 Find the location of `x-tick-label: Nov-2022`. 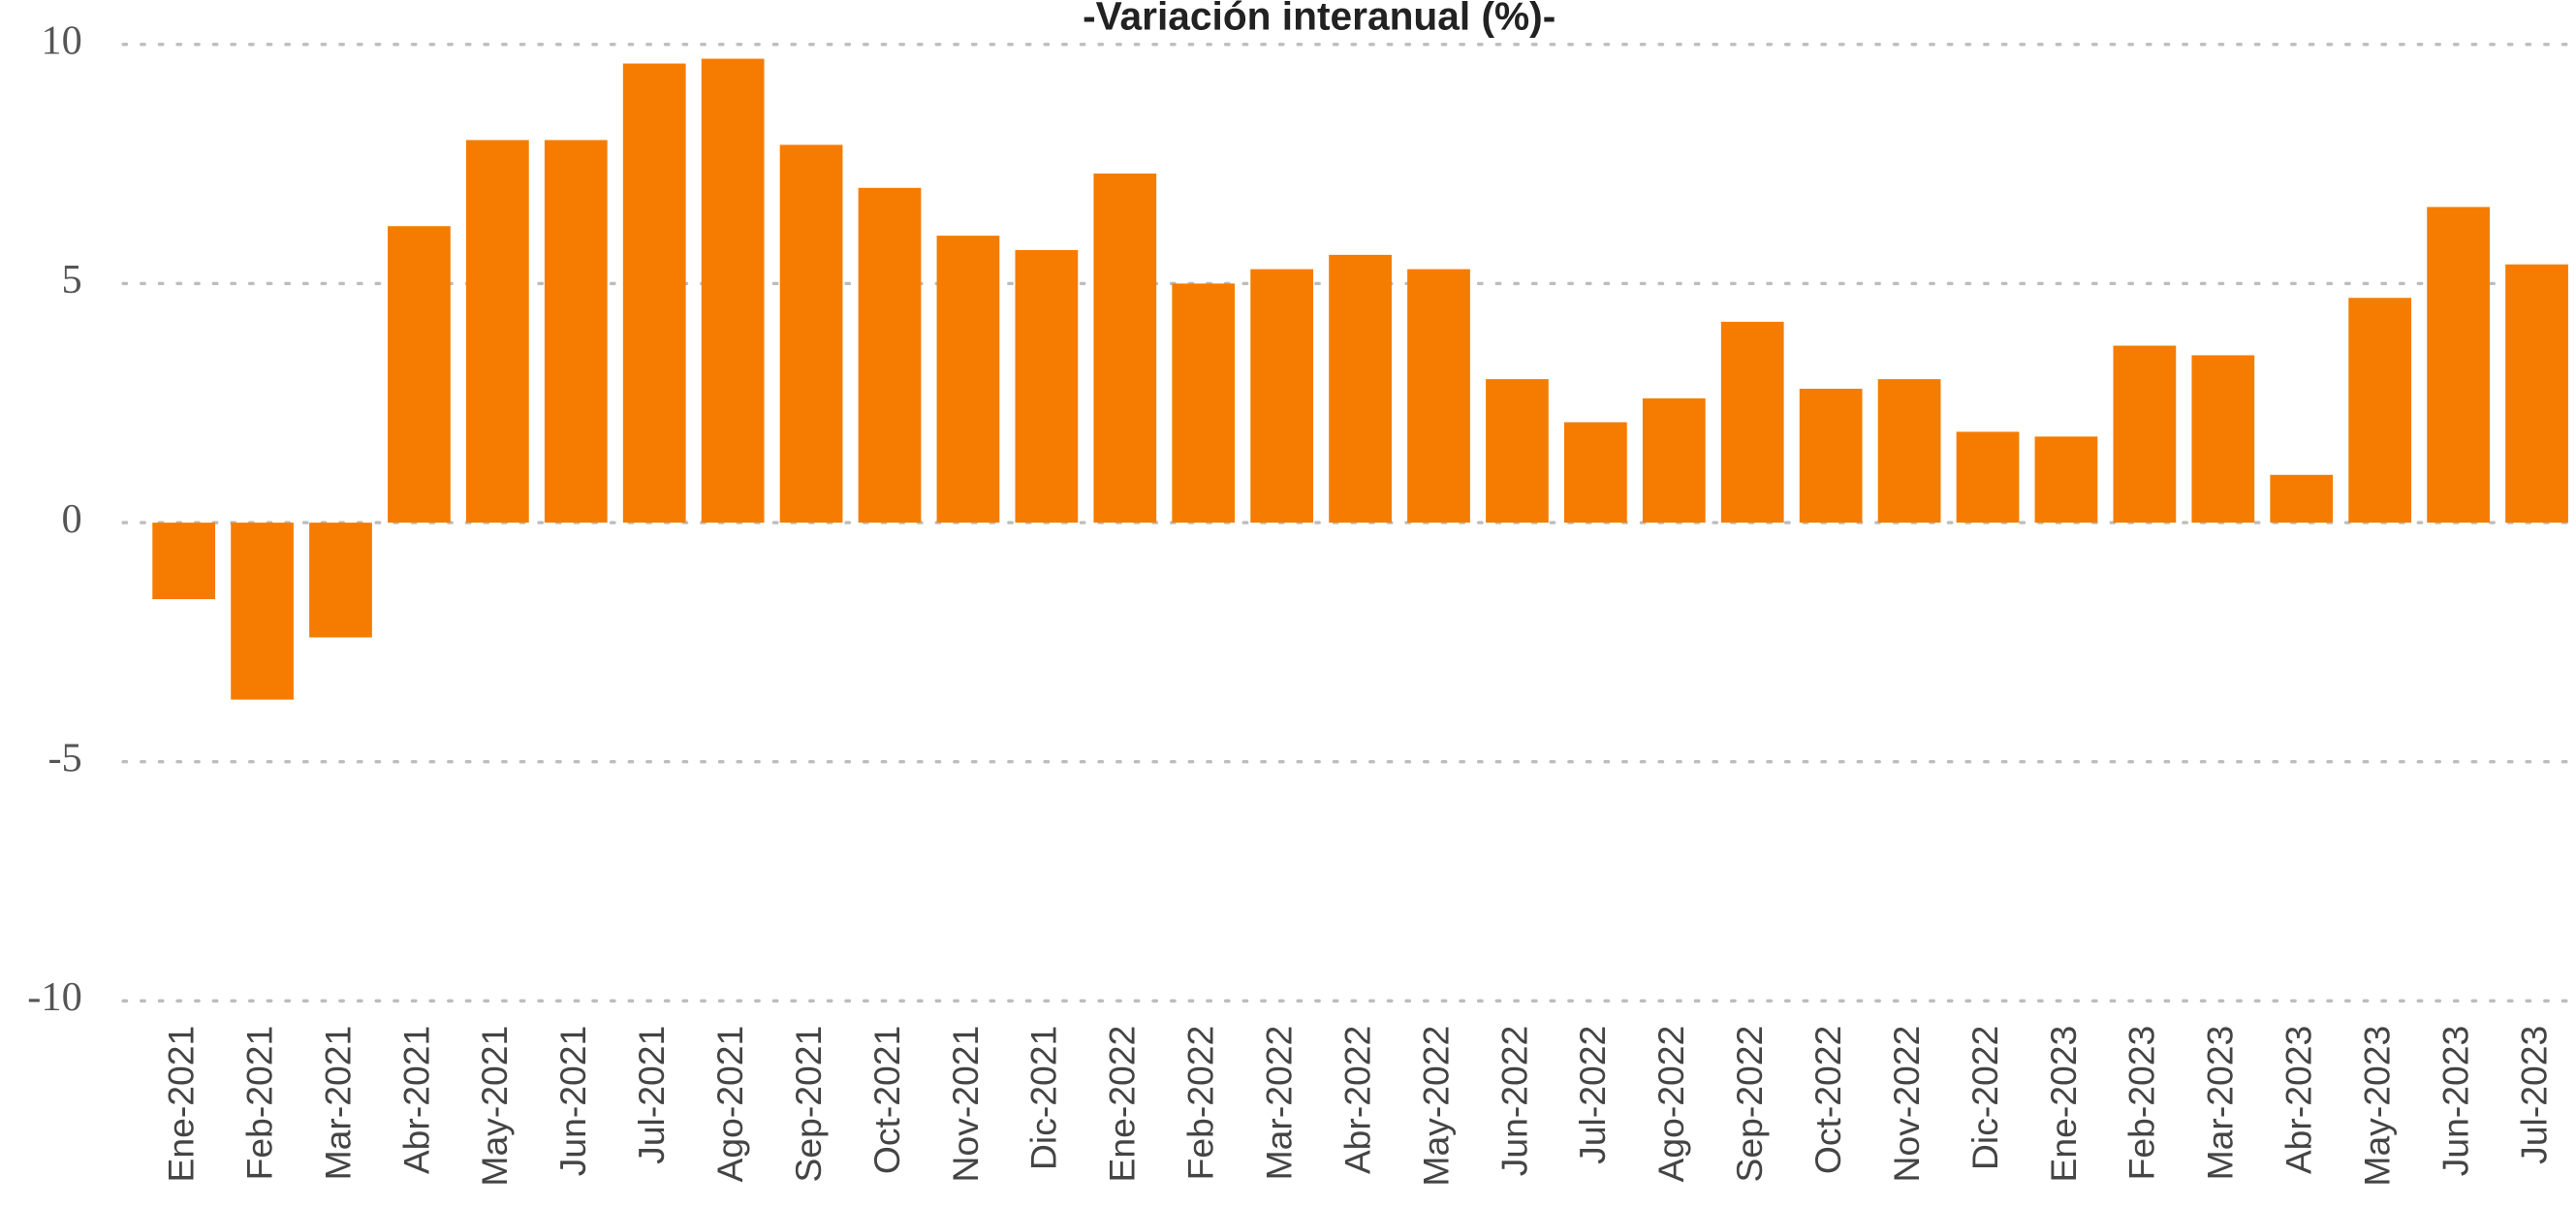

x-tick-label: Nov-2022 is located at coordinates (1906, 1104).